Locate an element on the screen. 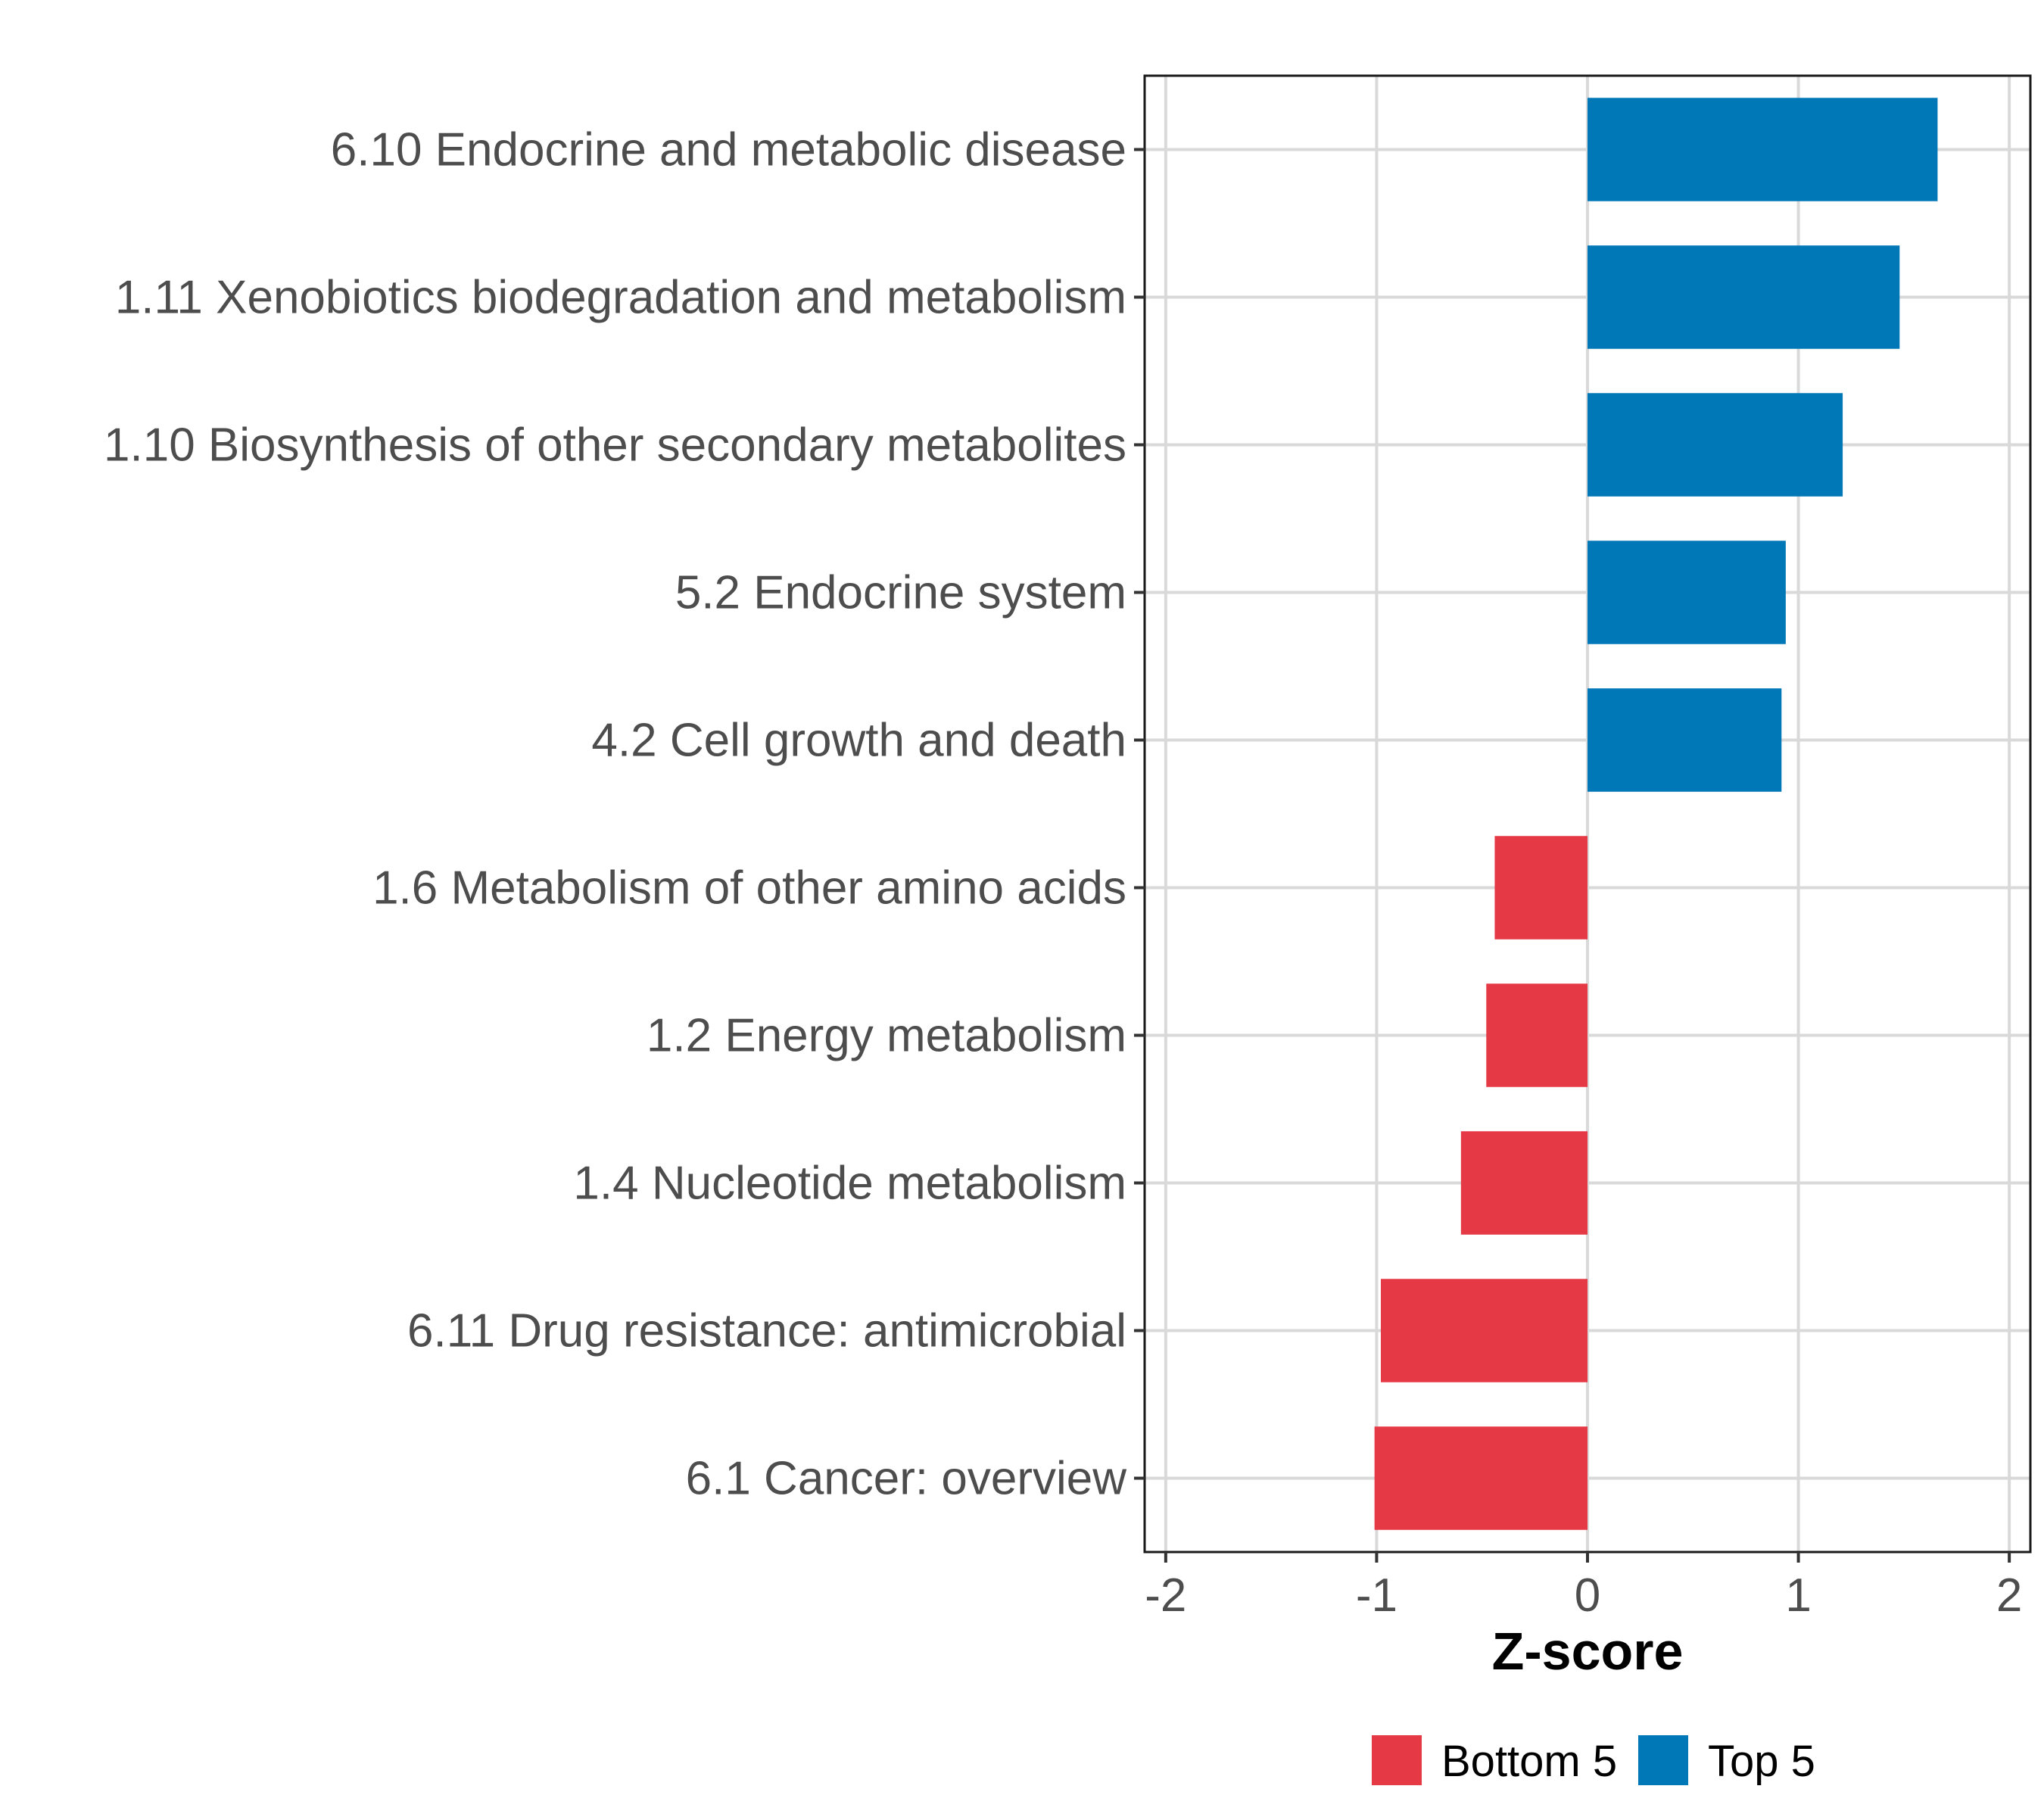  legend-label: Top 5 is located at coordinates (1762, 1761).